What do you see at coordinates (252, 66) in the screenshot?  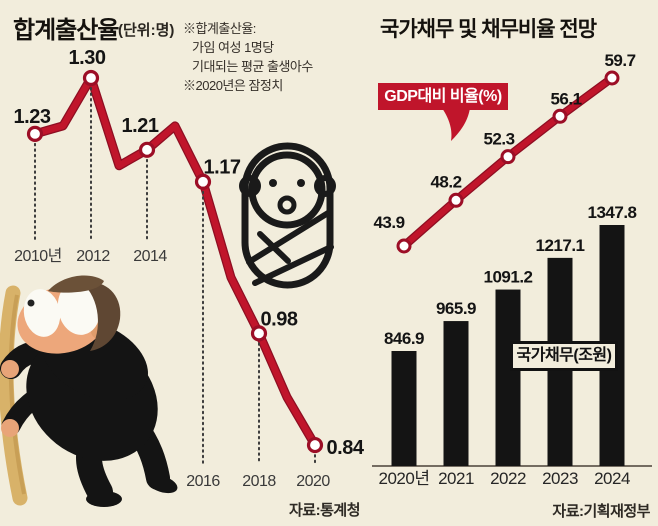 I see `note-line: 기대되는 평균 출생아수` at bounding box center [252, 66].